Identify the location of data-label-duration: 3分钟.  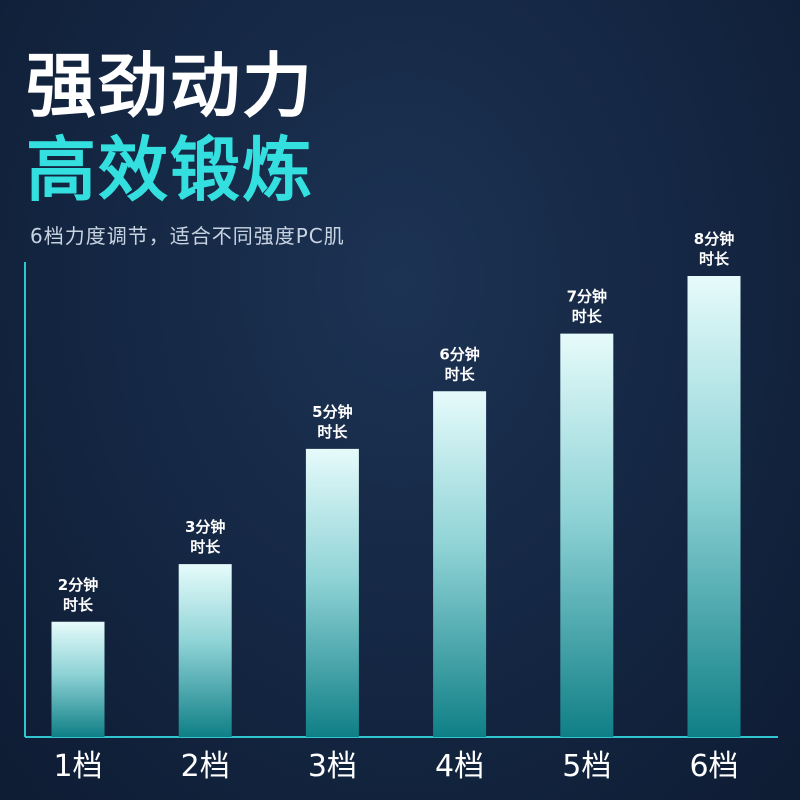
(205, 527).